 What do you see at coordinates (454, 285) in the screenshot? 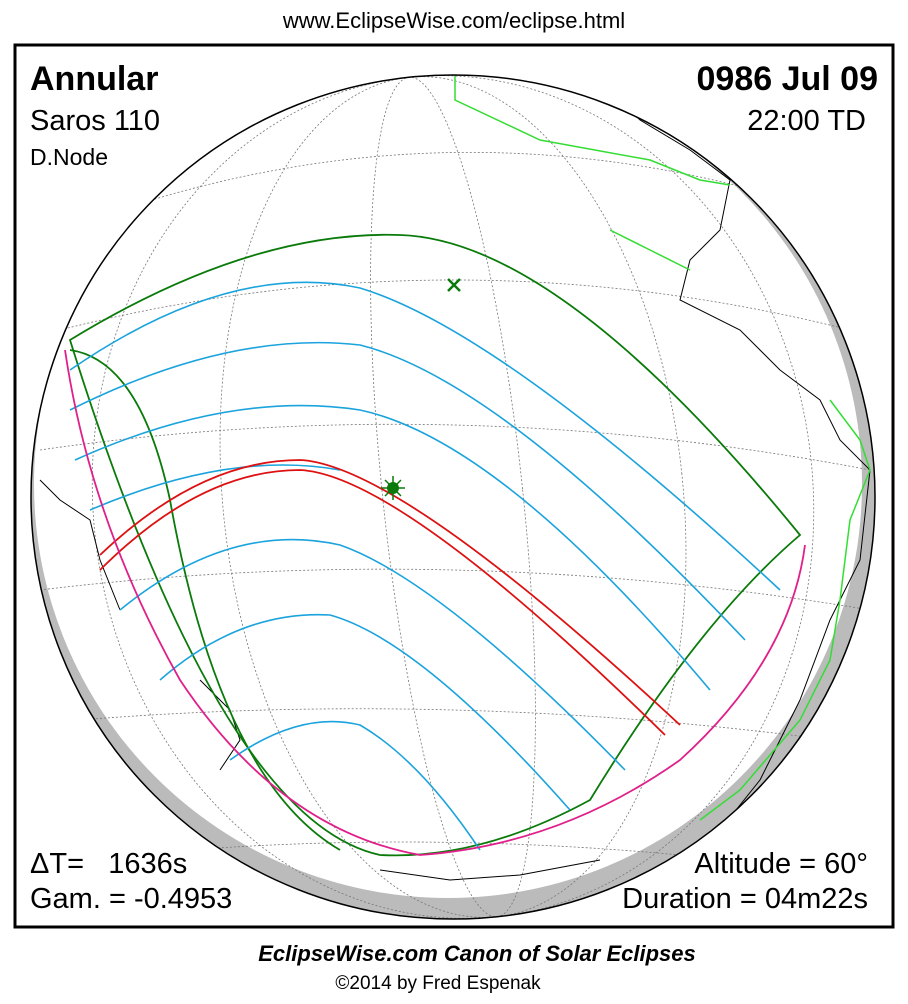
I see `subsolar-point` at bounding box center [454, 285].